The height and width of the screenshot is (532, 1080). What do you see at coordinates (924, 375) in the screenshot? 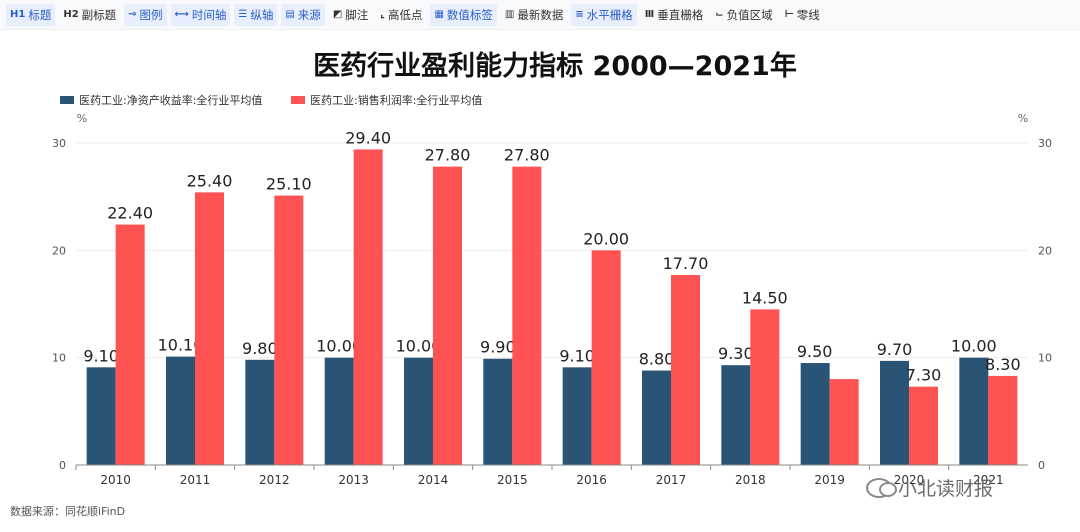
I see `data-label-2: 7.30` at bounding box center [924, 375].